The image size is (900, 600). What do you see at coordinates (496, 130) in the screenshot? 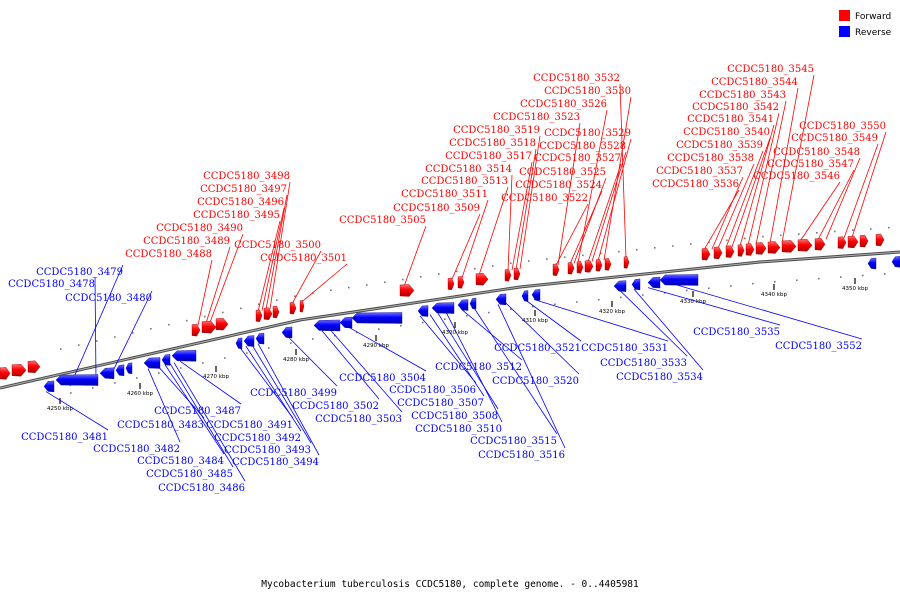
I see `forward-gene-label: CCDC5180_3519` at bounding box center [496, 130].